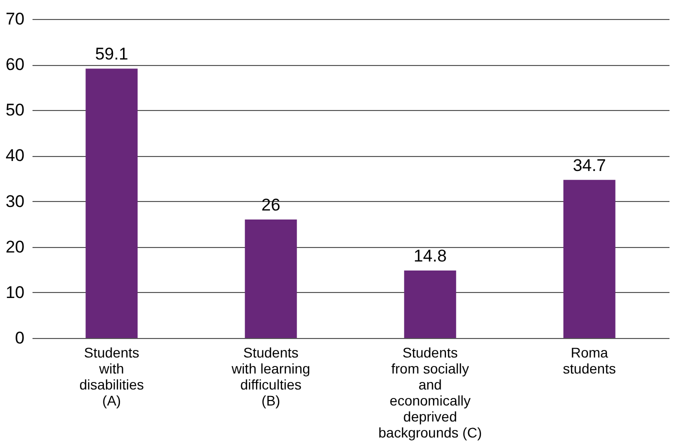  Describe the element at coordinates (15, 64) in the screenshot. I see `y-tick-label: 60` at that location.